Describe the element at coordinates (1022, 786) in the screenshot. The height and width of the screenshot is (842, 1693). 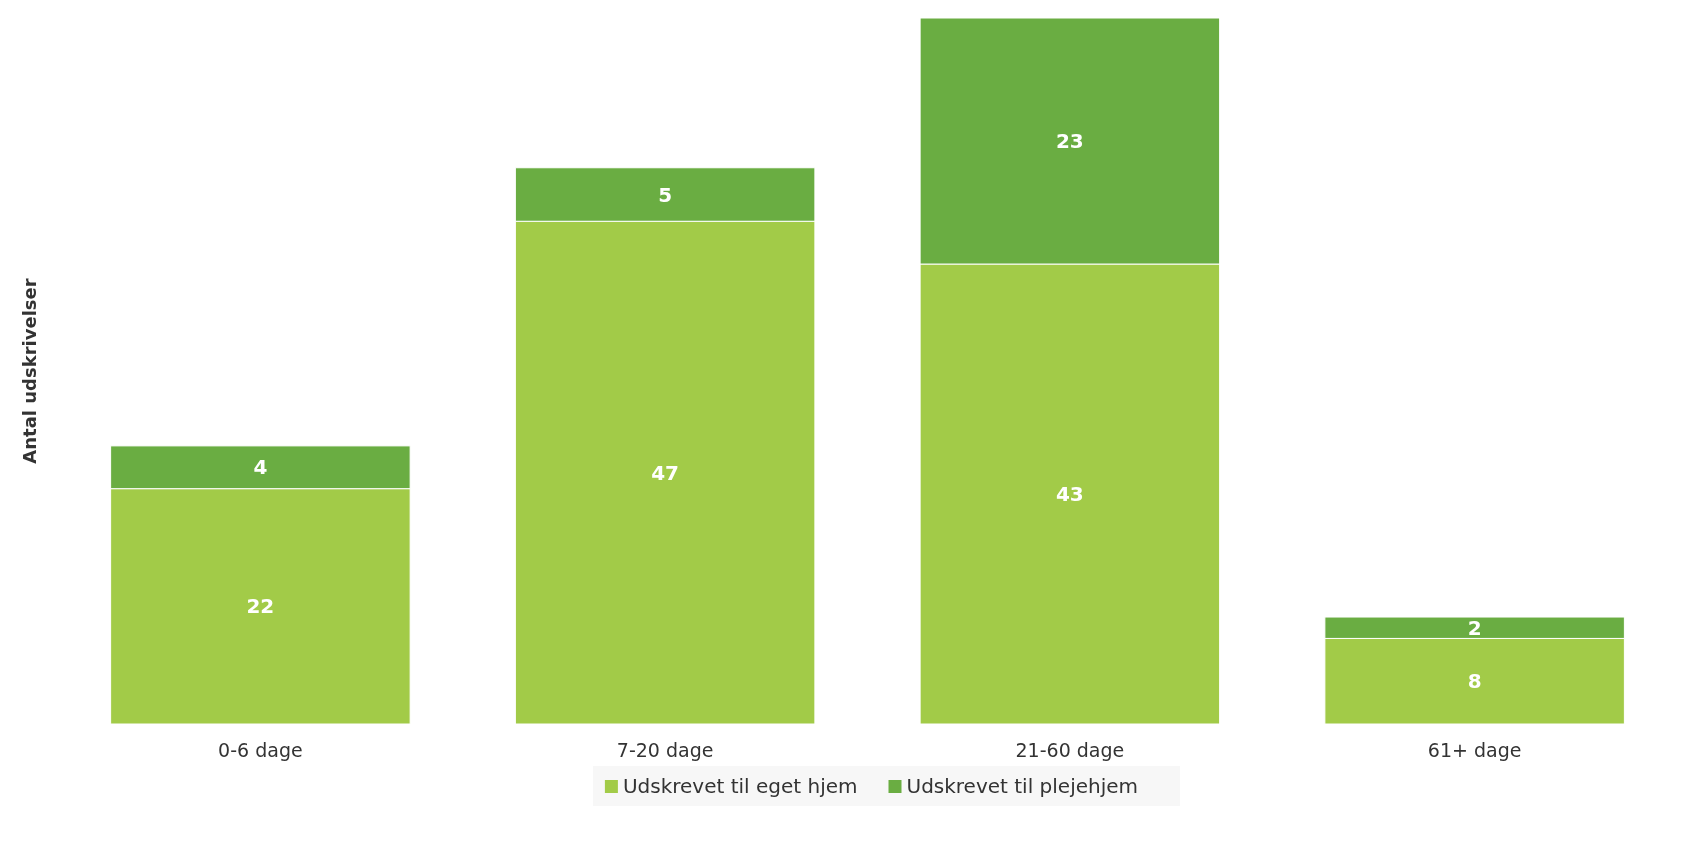
I see `legend-label: Udskrevet til plejehjem` at that location.